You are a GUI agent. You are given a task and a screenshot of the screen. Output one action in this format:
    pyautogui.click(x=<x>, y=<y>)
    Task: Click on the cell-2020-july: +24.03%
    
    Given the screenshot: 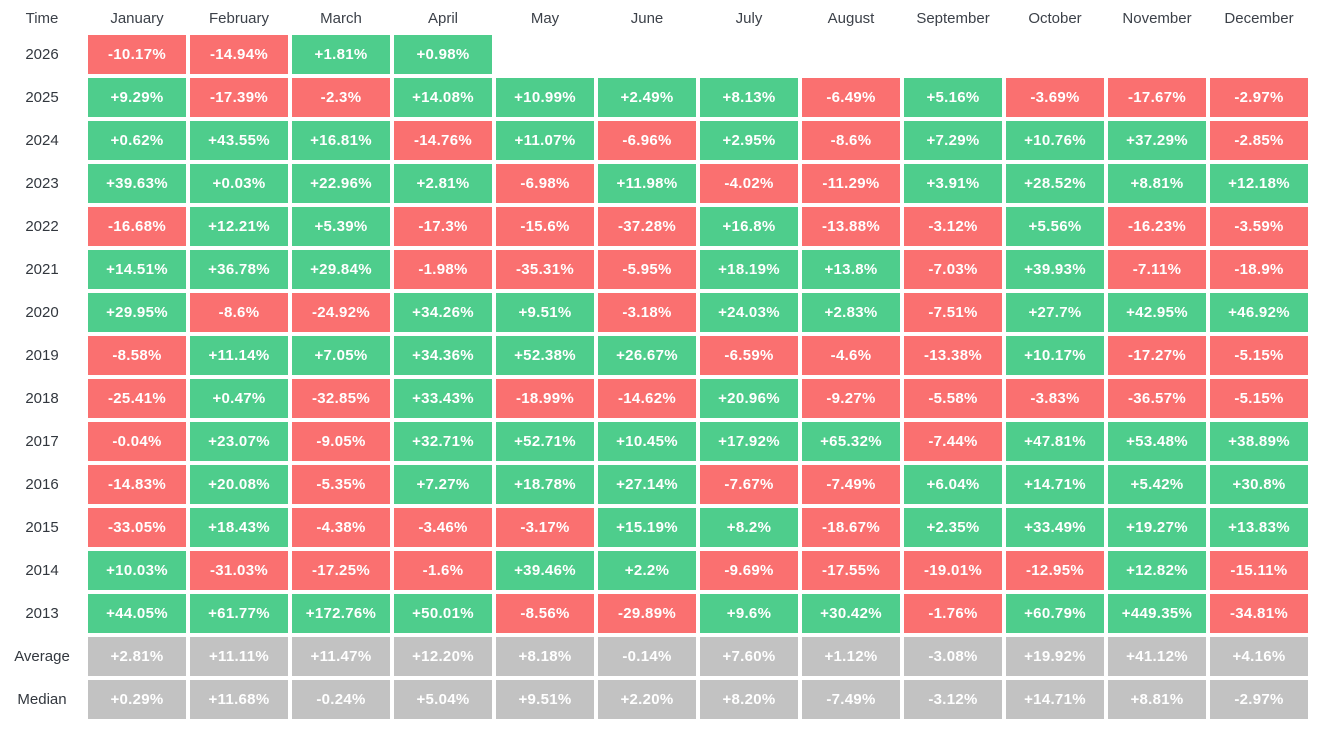 What is the action you would take?
    pyautogui.click(x=749, y=312)
    